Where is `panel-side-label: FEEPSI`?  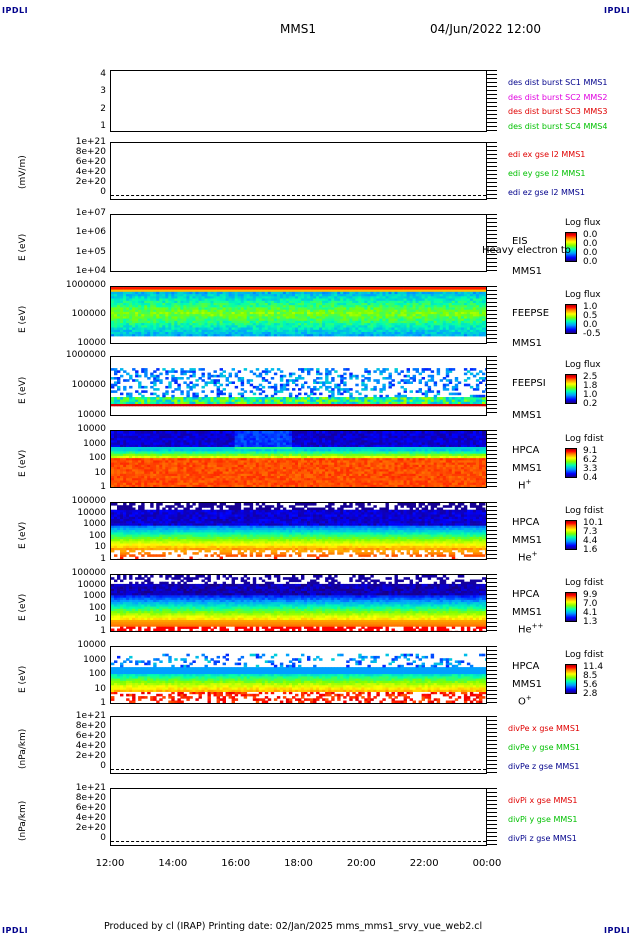
panel-side-label: FEEPSI is located at coordinates (529, 383).